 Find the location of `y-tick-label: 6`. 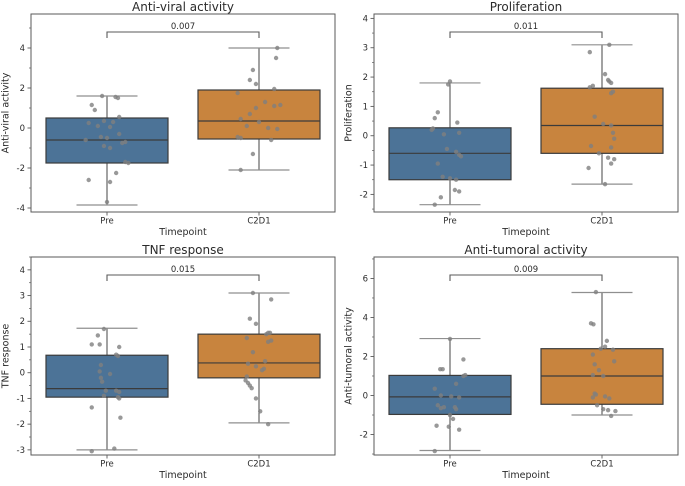

y-tick-label: 6 is located at coordinates (364, 279).